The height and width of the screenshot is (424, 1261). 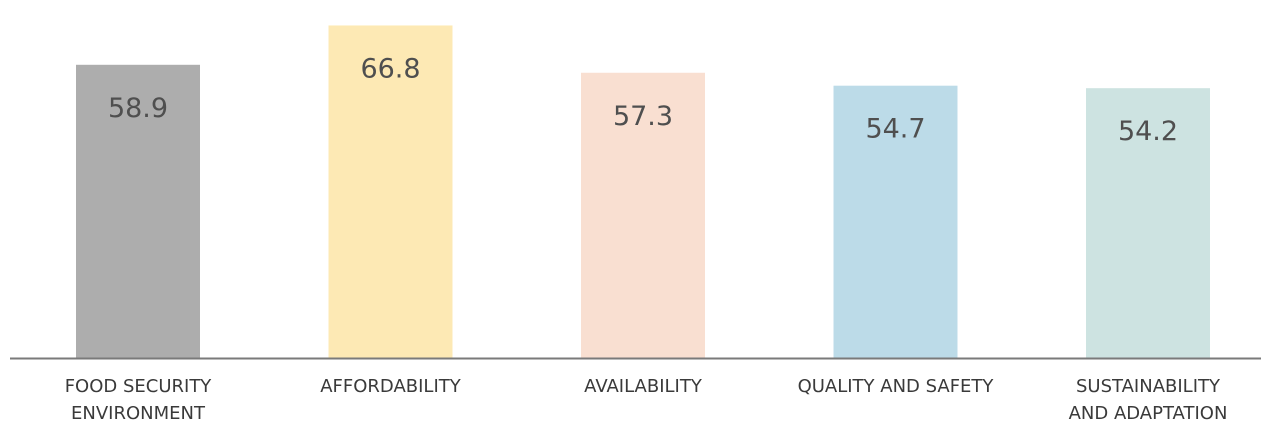 I want to click on value-label-availability: 57.3, so click(x=643, y=116).